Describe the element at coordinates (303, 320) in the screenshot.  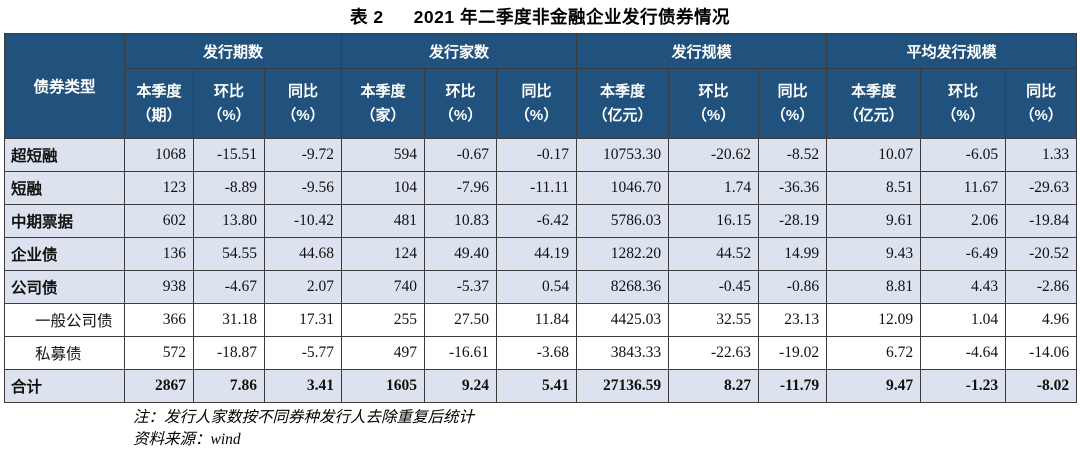
I see `table-cell: 17.31` at that location.